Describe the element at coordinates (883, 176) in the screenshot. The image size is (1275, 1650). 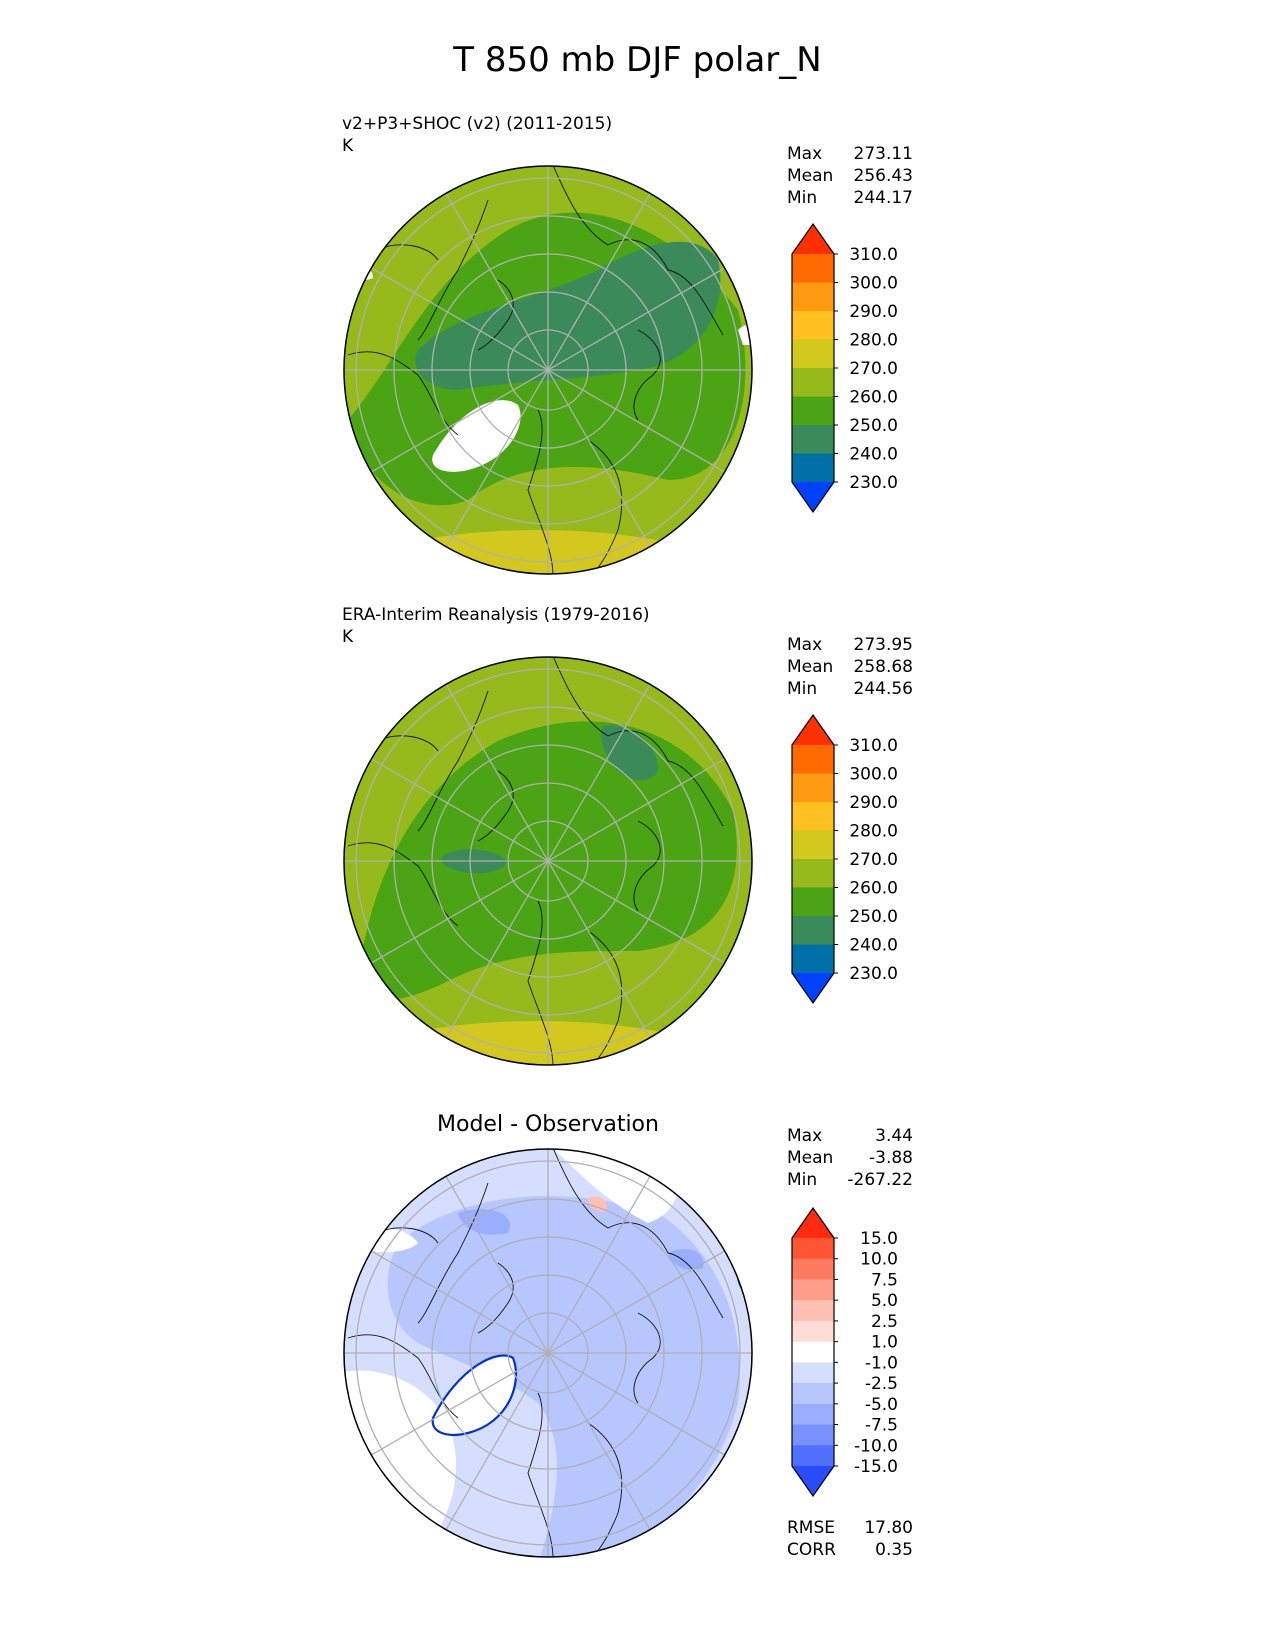
I see `stat-value: 256.43` at that location.